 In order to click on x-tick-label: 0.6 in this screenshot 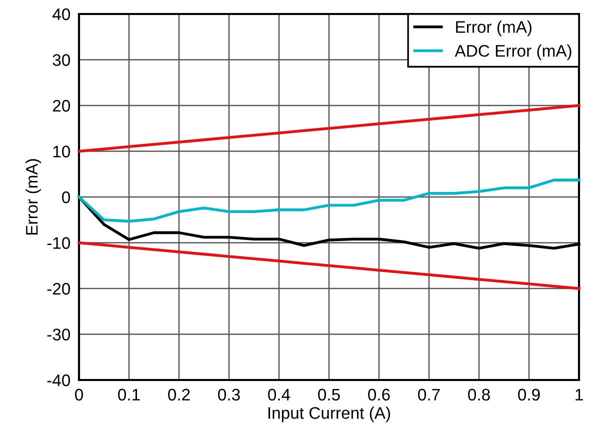, I will do `click(379, 394)`.